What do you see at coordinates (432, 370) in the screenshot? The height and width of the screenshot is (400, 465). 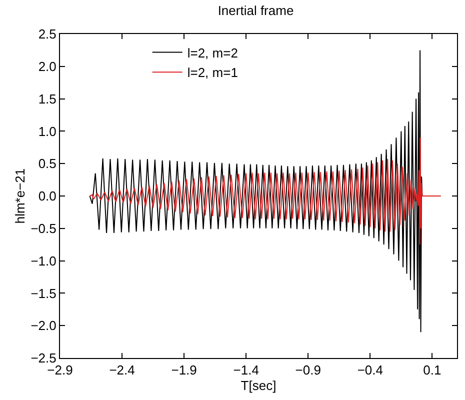 I see `x-tick-label: 0.1` at bounding box center [432, 370].